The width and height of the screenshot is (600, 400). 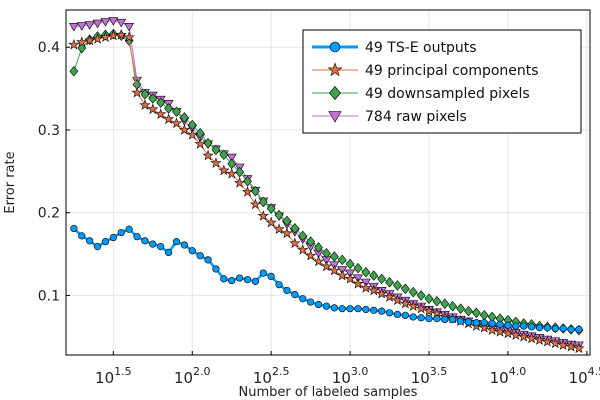 I want to click on y-tick-label: 0.1, so click(x=49, y=296).